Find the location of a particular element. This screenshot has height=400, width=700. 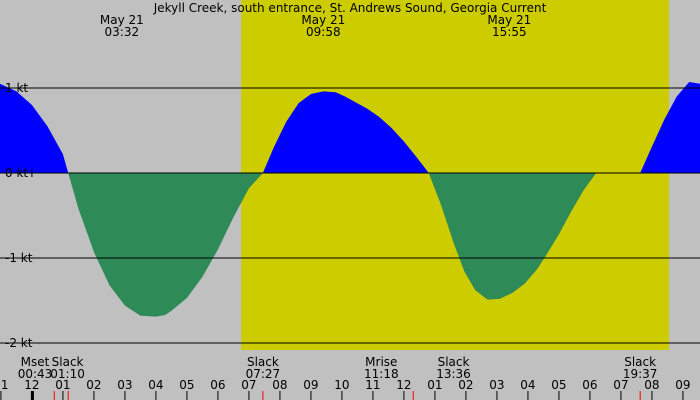

annotation-line-2: 13:36 is located at coordinates (453, 374).